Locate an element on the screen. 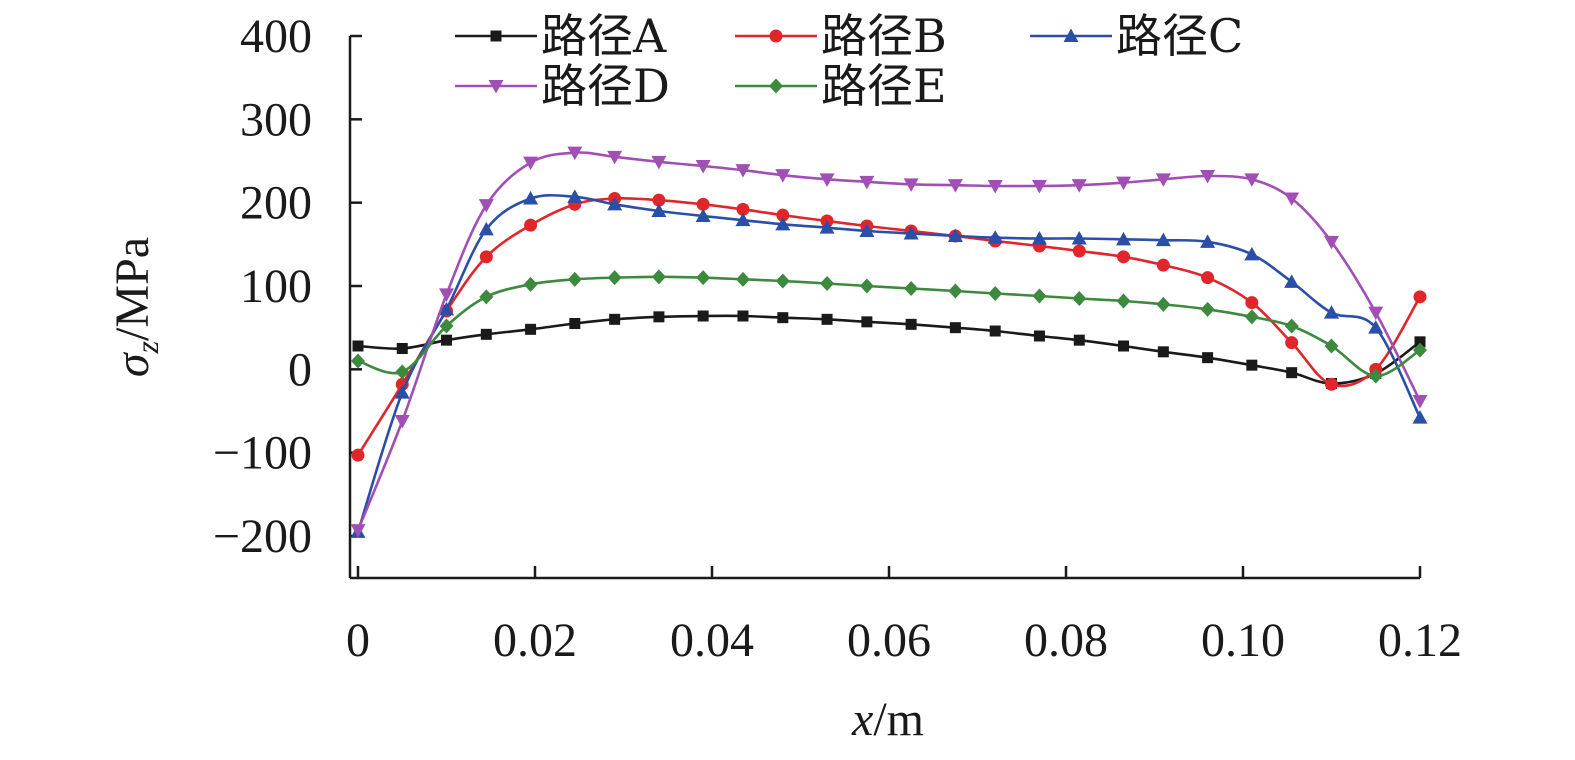 The image size is (1575, 760). x-tick-label: 0.02 is located at coordinates (535, 640).